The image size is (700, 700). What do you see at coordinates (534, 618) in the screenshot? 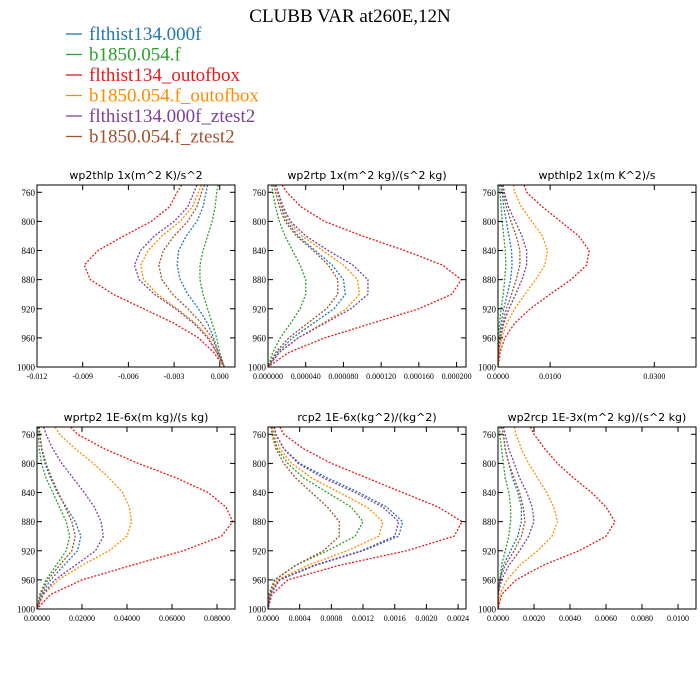
I see `x-tick-label: 0.0020` at bounding box center [534, 618].